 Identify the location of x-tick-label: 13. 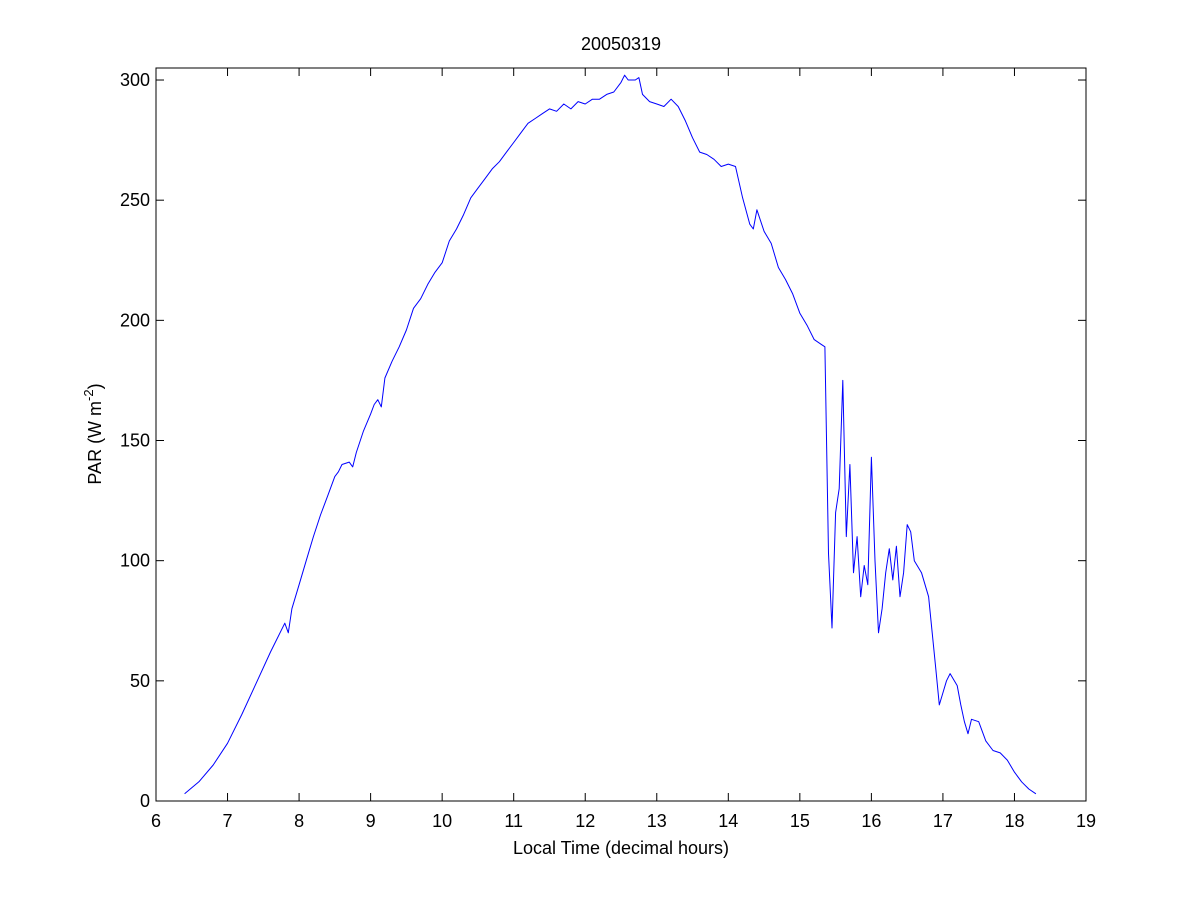
(657, 821).